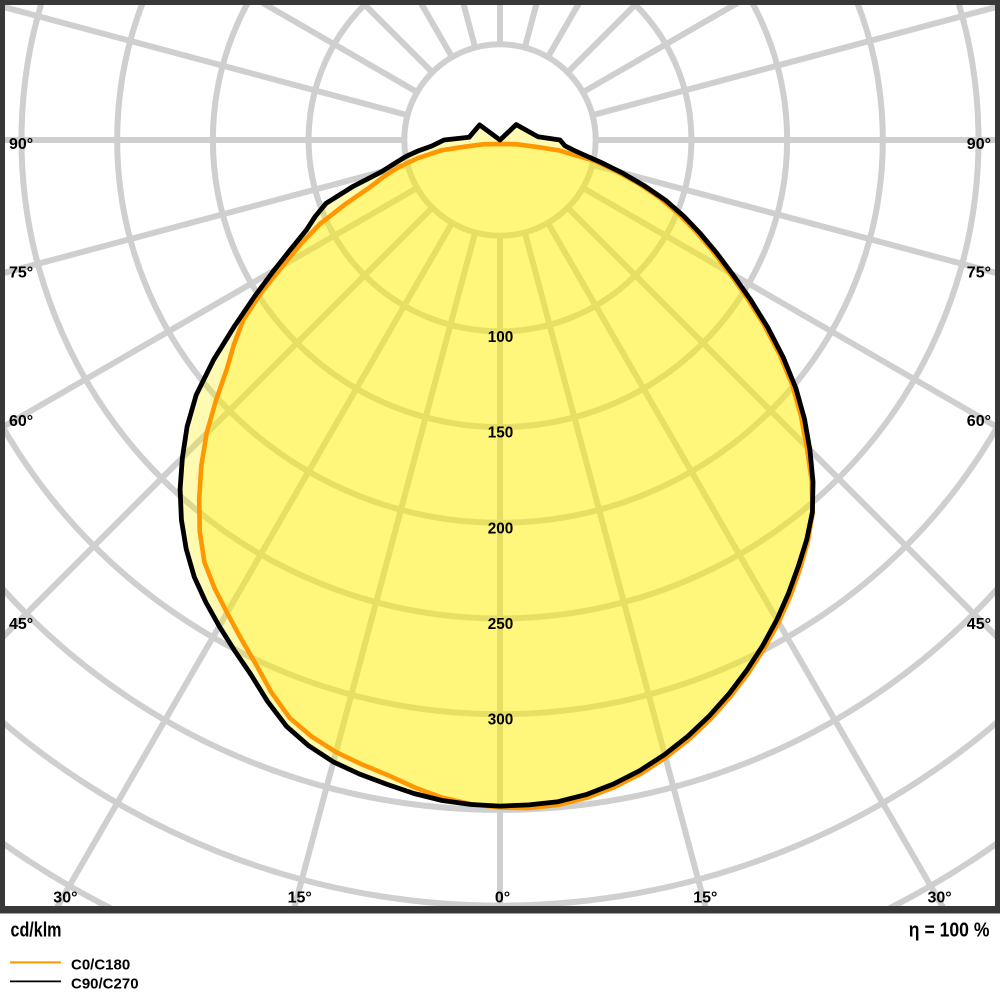 The image size is (1000, 1000). I want to click on svg-text: 150, so click(501, 433).